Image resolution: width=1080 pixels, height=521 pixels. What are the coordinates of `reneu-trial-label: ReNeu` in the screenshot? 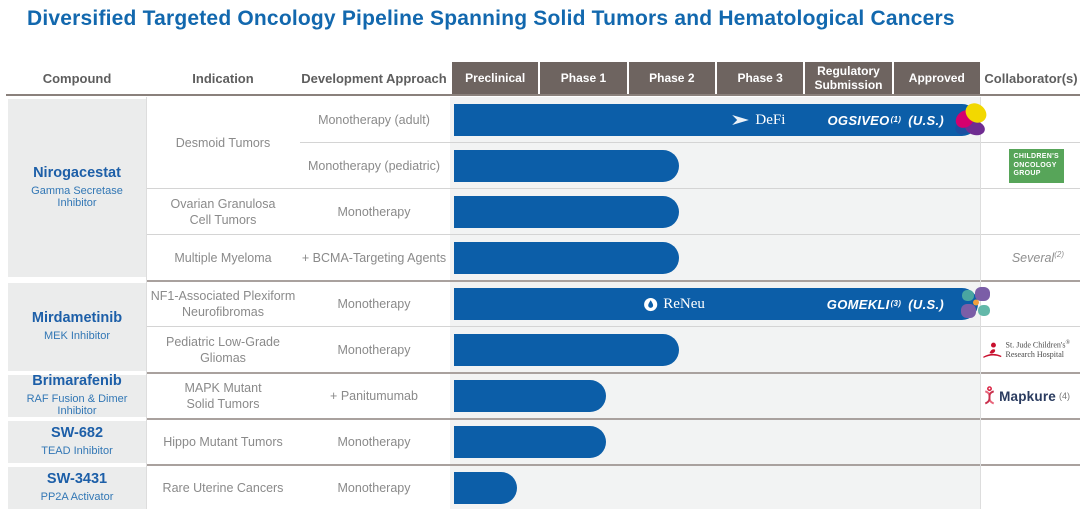 It's located at (674, 304).